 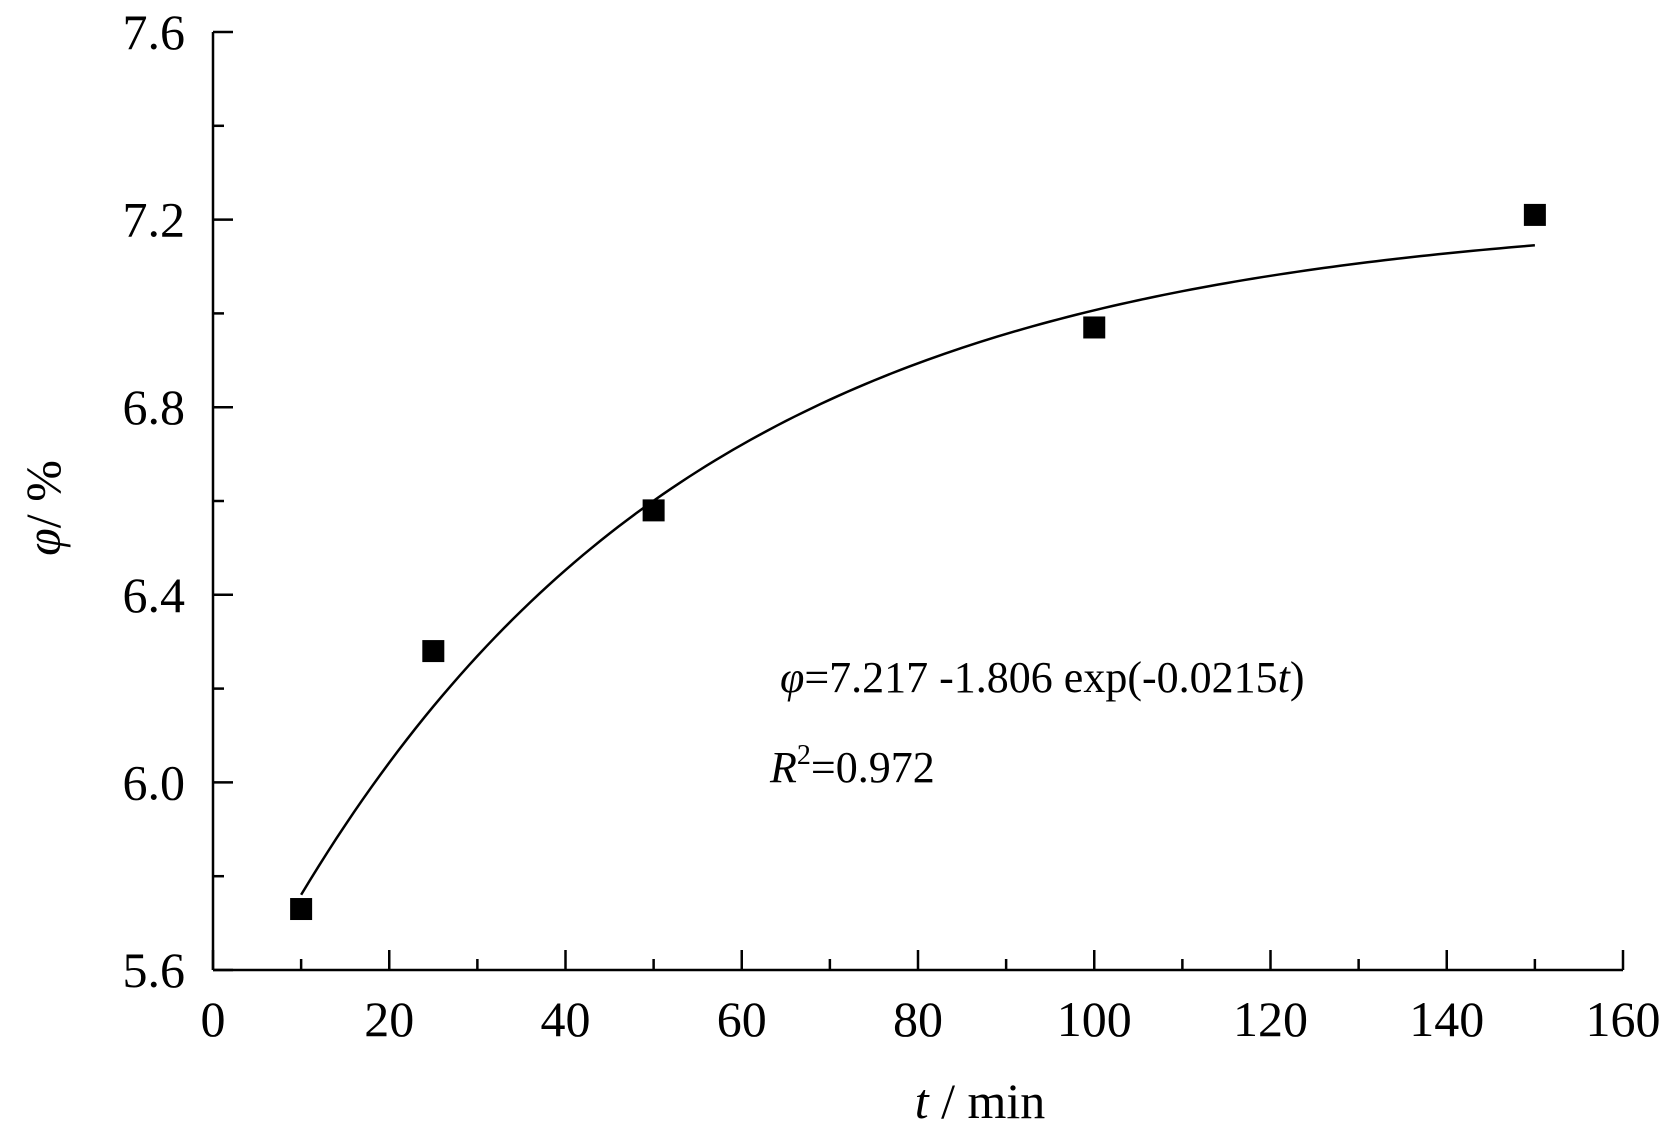 What do you see at coordinates (154, 782) in the screenshot?
I see `y-tick-label: 6.0` at bounding box center [154, 782].